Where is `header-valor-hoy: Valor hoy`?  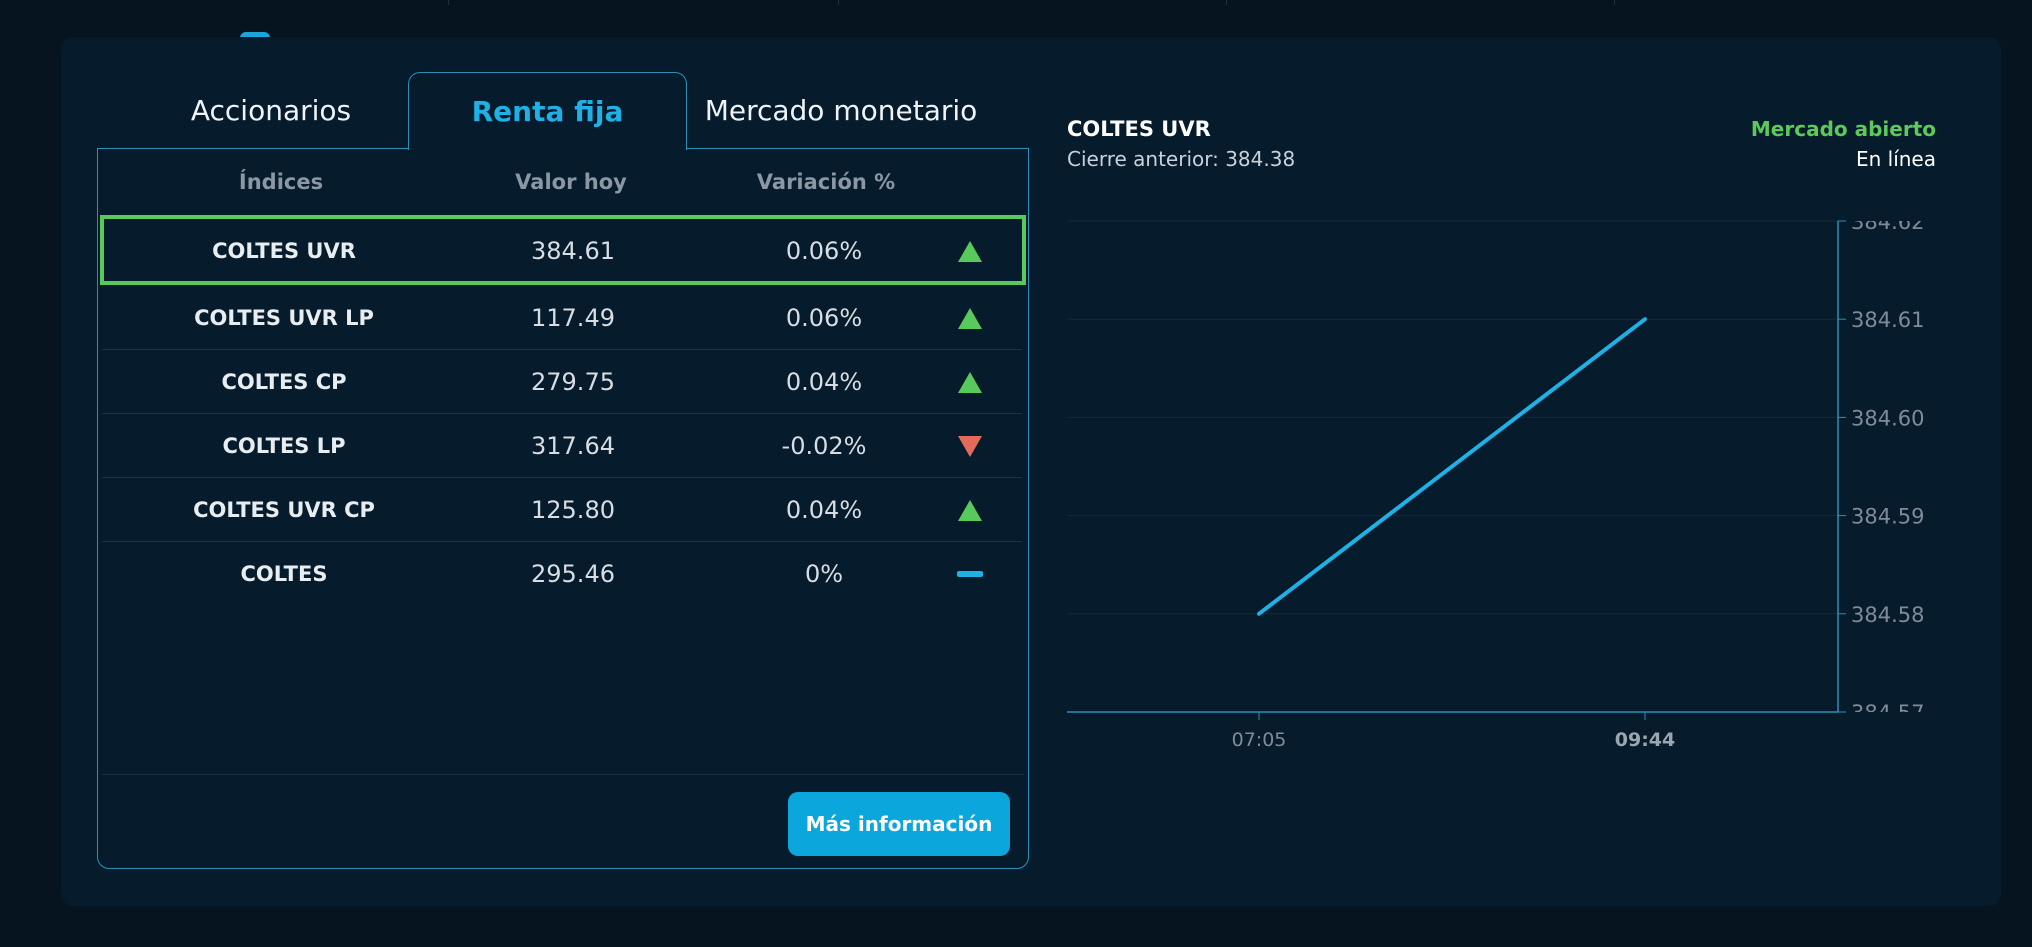 header-valor-hoy: Valor hoy is located at coordinates (571, 182).